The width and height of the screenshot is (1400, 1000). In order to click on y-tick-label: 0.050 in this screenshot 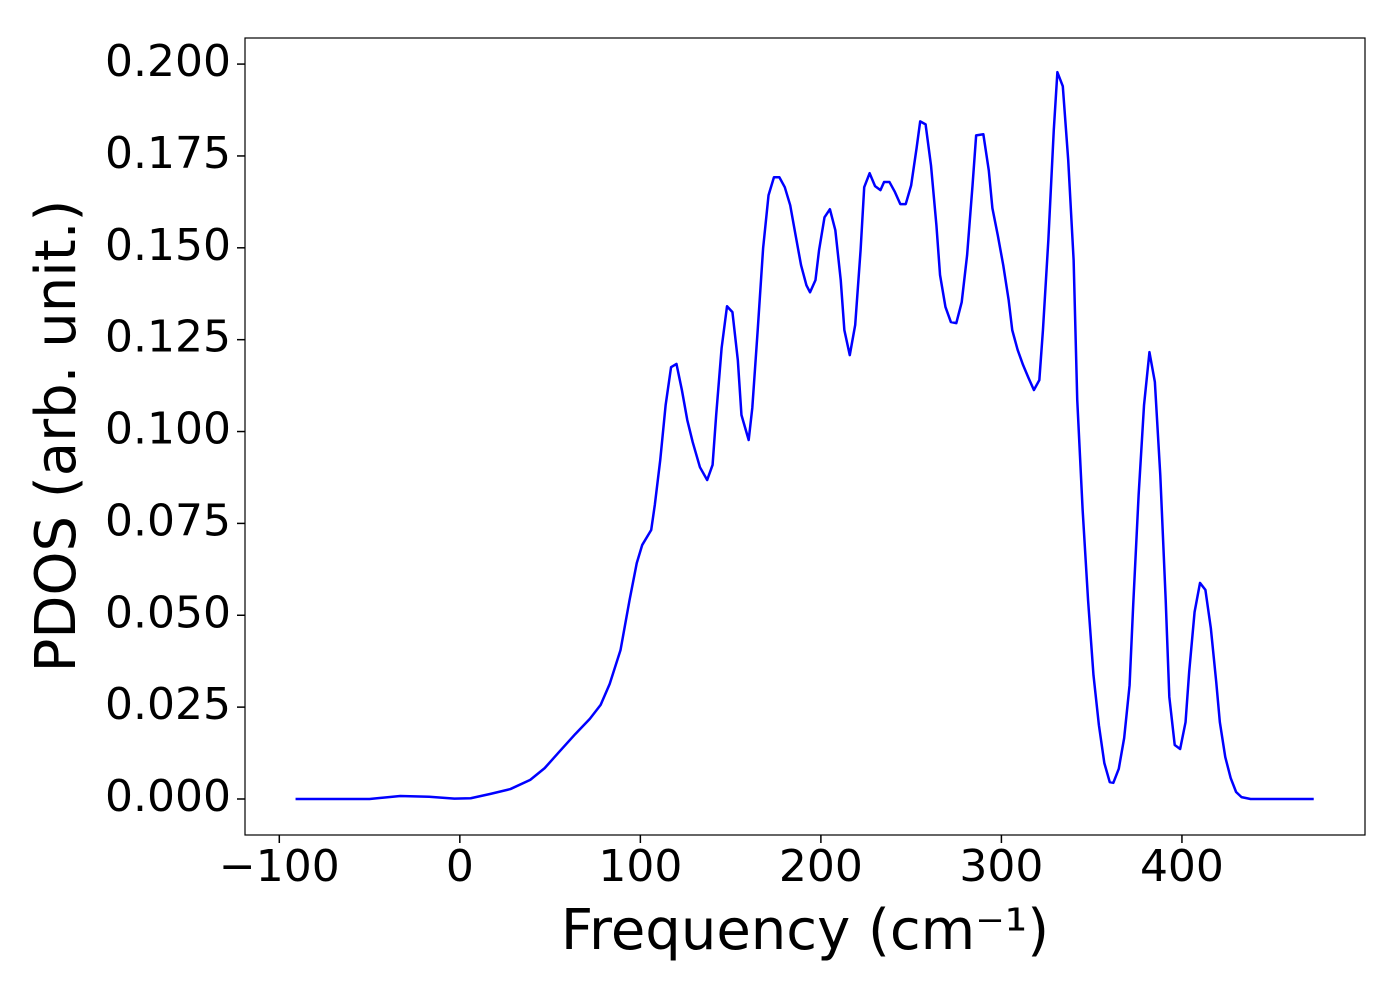, I will do `click(168, 612)`.